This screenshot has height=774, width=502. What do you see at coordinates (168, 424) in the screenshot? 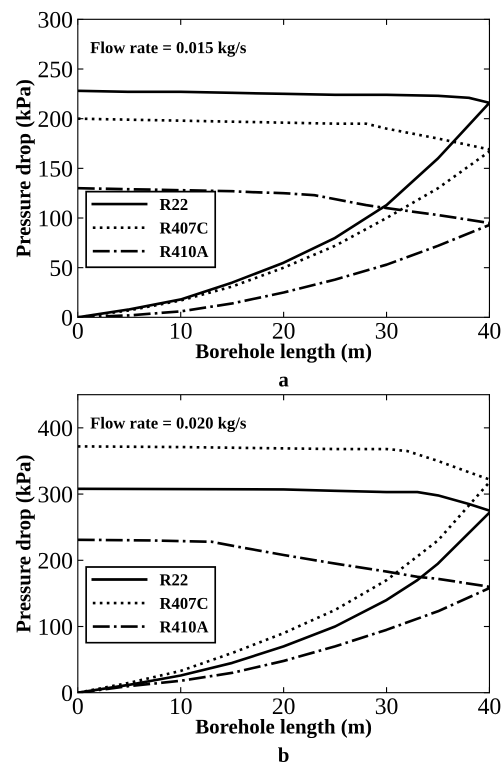
I see `annotation: Flow rate = 0.020 kg/s` at bounding box center [168, 424].